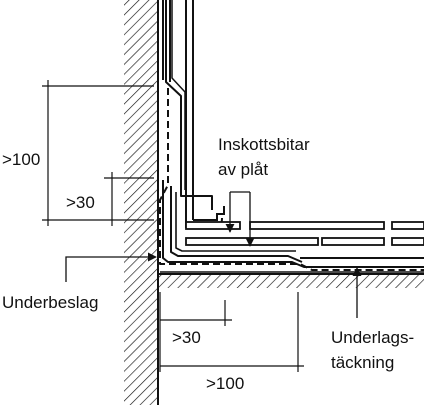 Image resolution: width=424 pixels, height=405 pixels. I want to click on dim-label-vertical-30: >30, so click(80, 202).